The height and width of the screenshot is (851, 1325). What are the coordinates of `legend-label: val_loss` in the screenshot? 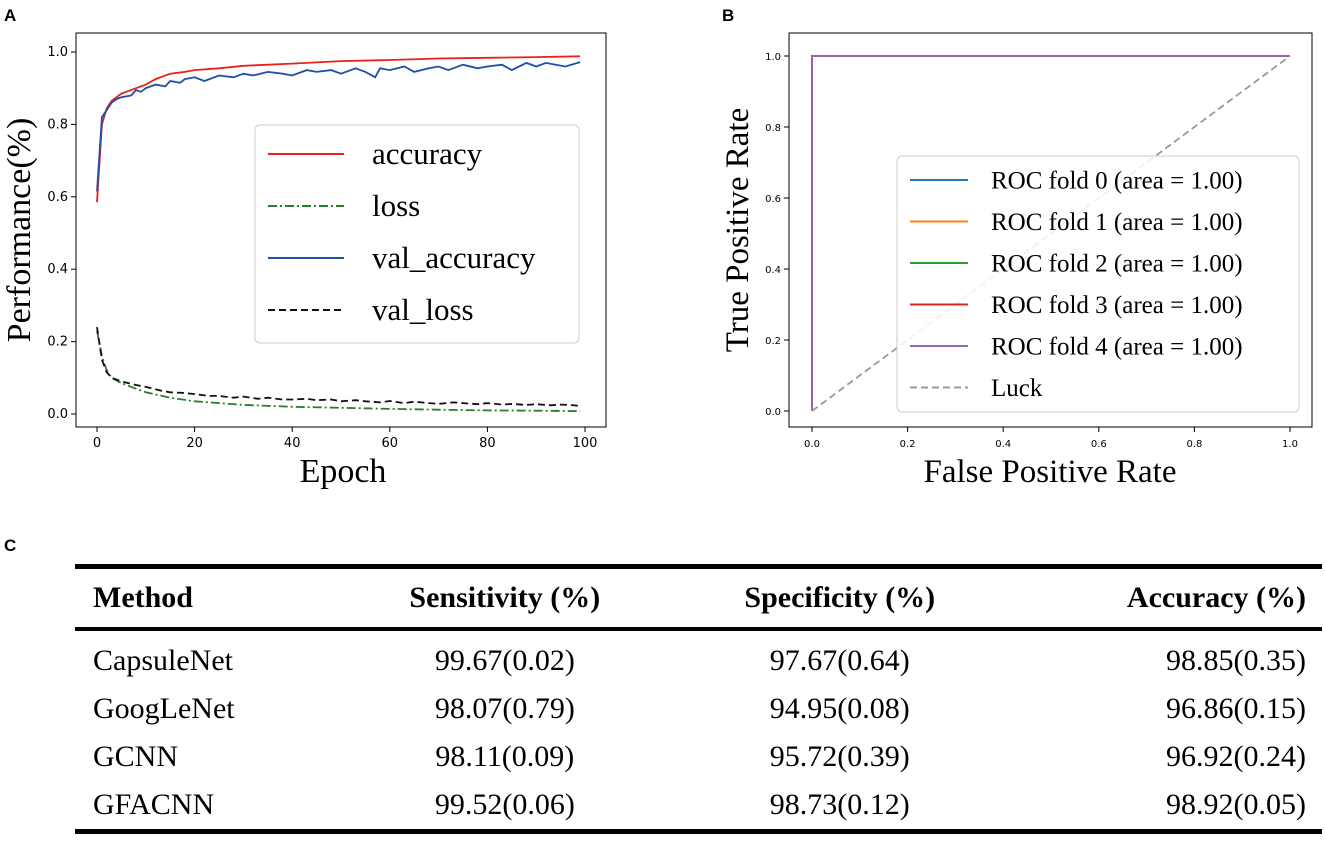 It's located at (423, 309).